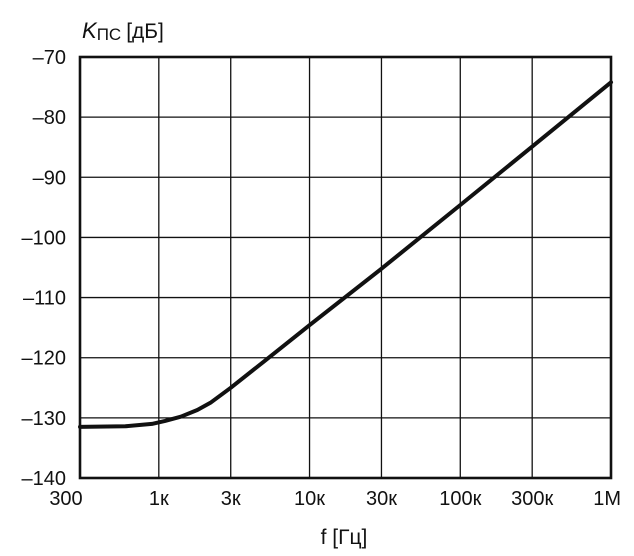 This screenshot has height=556, width=634. Describe the element at coordinates (49, 178) in the screenshot. I see `y-tick-label: –90` at that location.